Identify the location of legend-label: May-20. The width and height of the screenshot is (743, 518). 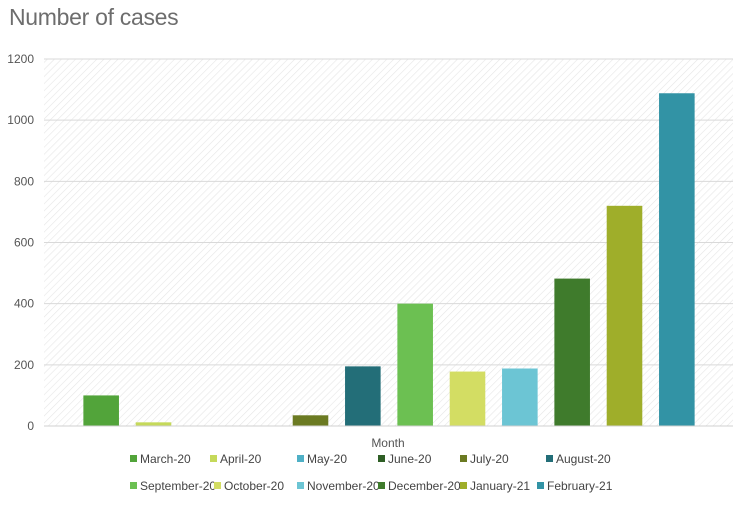
(327, 459).